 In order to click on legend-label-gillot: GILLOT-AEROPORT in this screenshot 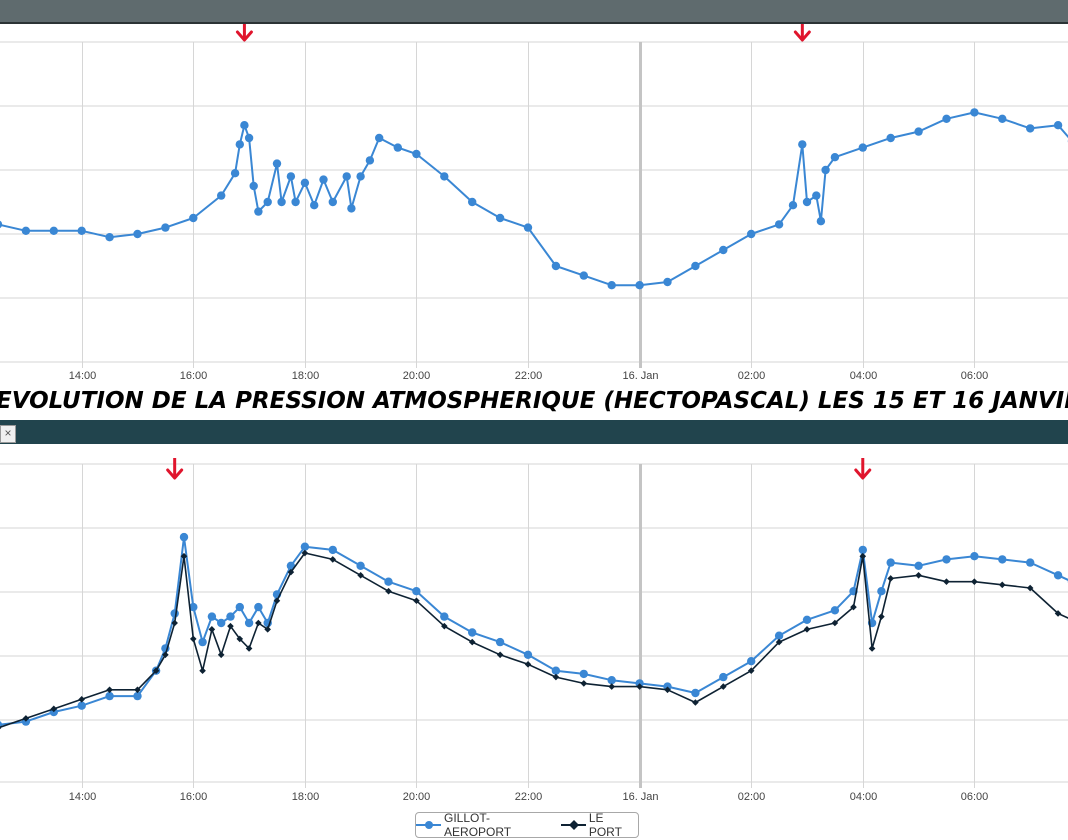, I will do `click(478, 825)`.